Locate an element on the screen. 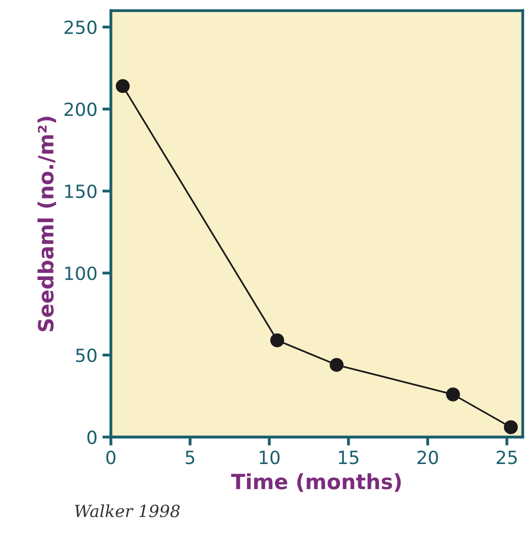 Image resolution: width=528 pixels, height=533 pixels. y-tick-label: 0 is located at coordinates (91, 437).